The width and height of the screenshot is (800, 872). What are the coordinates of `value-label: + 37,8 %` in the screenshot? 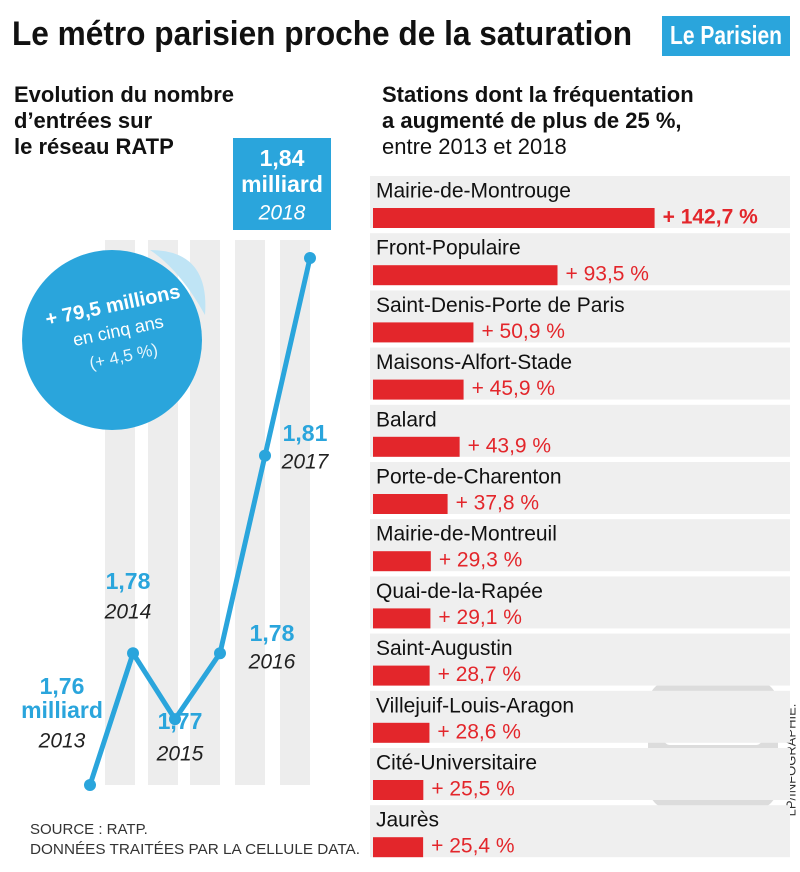 It's located at (497, 503).